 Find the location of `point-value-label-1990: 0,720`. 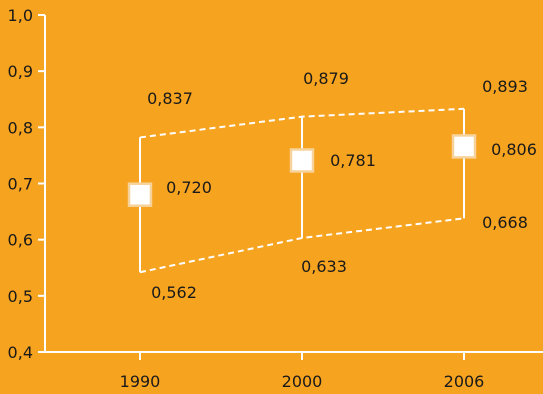

point-value-label-1990: 0,720 is located at coordinates (189, 187).